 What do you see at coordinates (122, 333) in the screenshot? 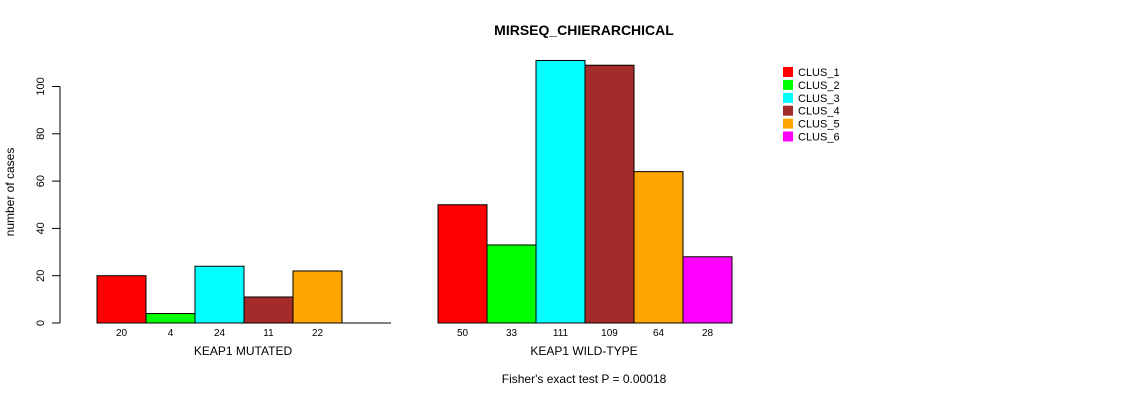
I see `bar-value-label: 20` at bounding box center [122, 333].